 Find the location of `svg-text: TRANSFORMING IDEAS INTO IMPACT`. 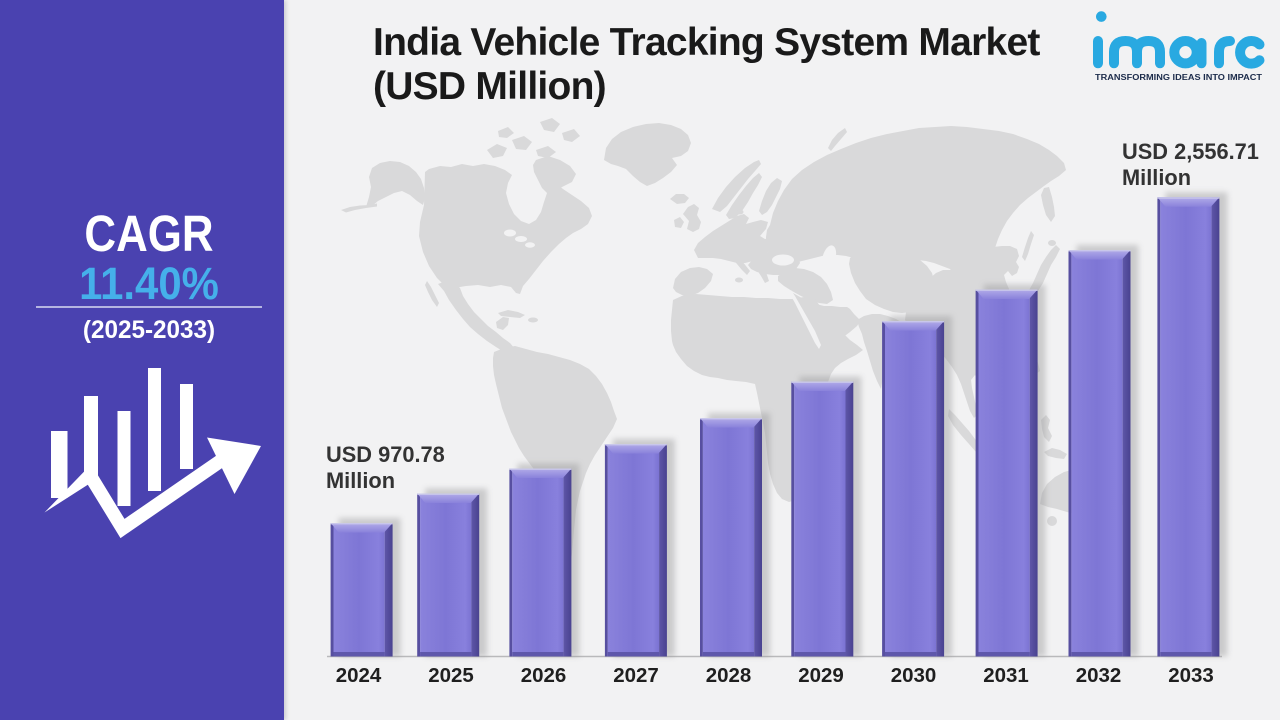

svg-text: TRANSFORMING IDEAS INTO IMPACT is located at coordinates (1179, 77).